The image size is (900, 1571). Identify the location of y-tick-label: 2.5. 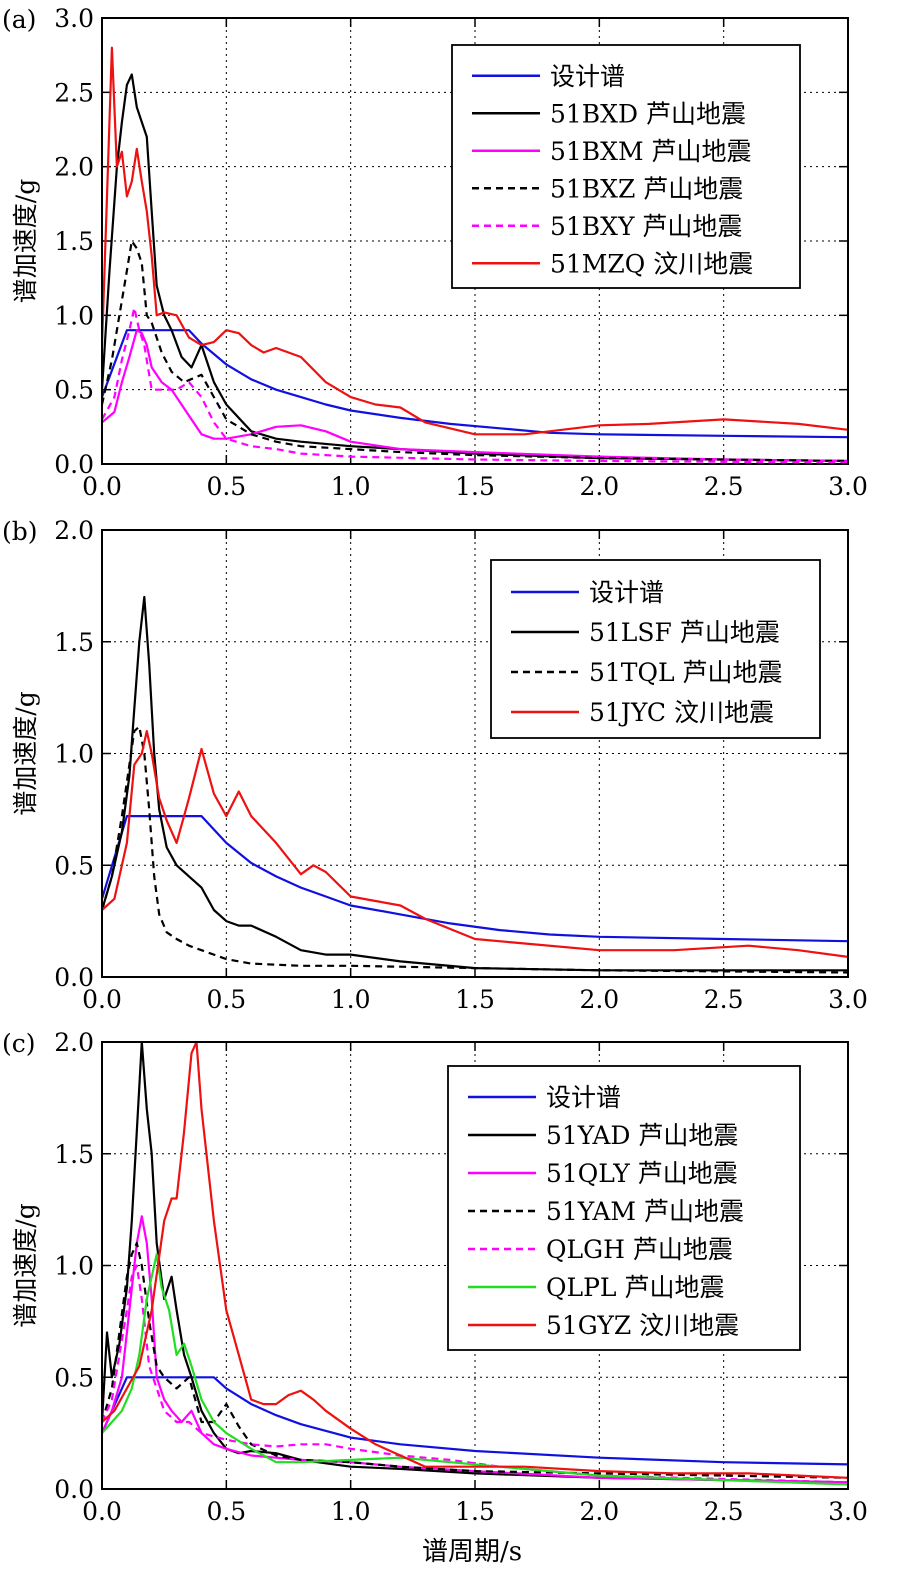
(74, 92).